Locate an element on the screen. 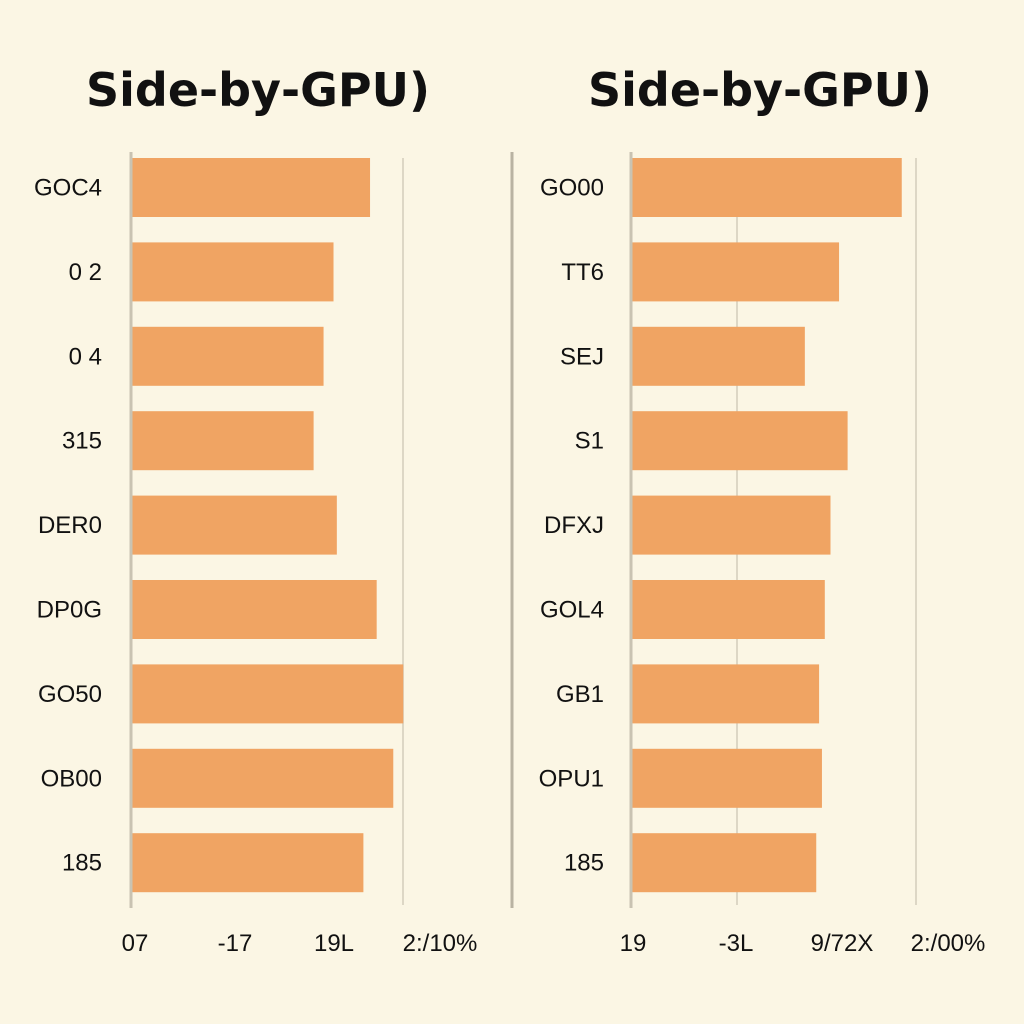 Image resolution: width=1024 pixels, height=1024 pixels. left-category-label-7: GO50 is located at coordinates (70, 694).